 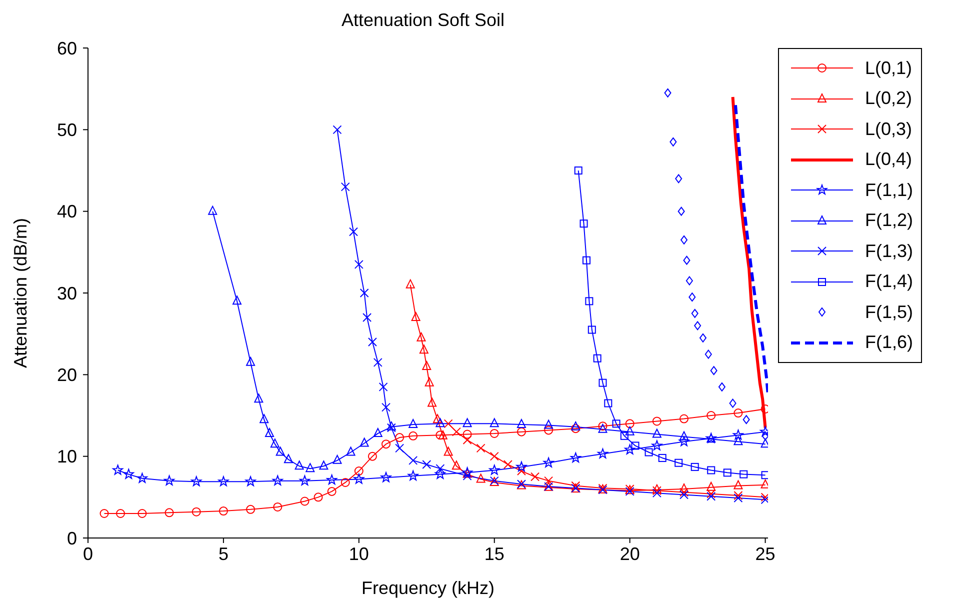 I want to click on legend-label: F(1,6), so click(x=889, y=343).